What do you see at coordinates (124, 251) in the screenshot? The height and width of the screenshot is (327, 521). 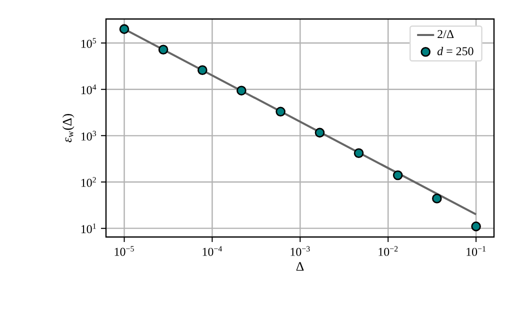 I see `x-tick-label: 10$^{−5}$` at bounding box center [124, 251].